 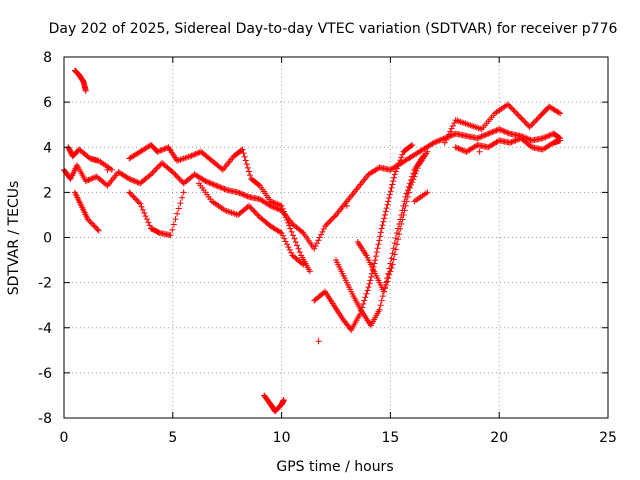 I want to click on y-tick-label: -8, so click(x=45, y=419).